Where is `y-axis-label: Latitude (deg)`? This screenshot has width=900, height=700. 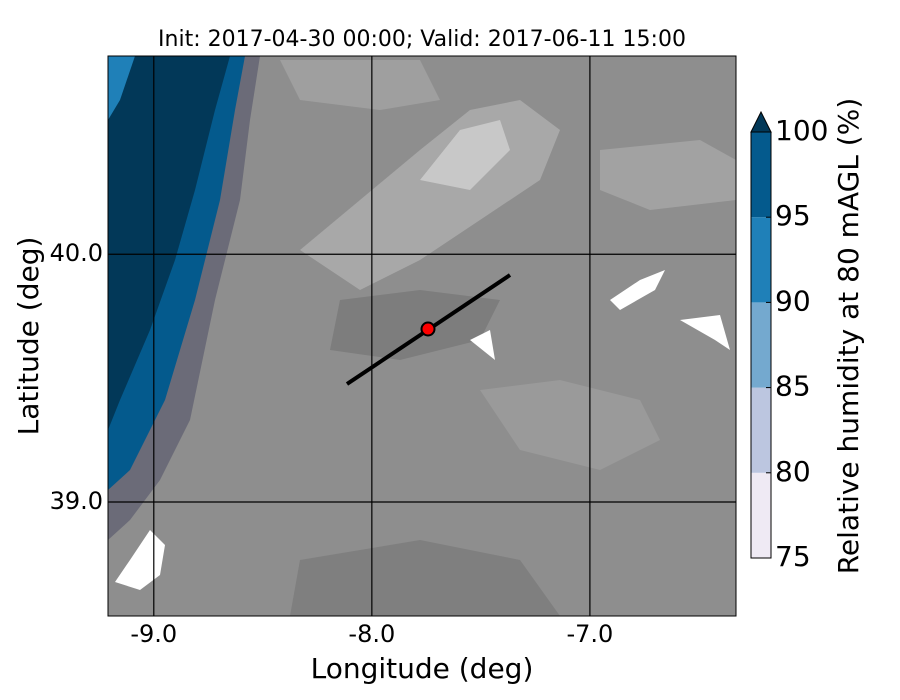 y-axis-label: Latitude (deg) is located at coordinates (28, 336).